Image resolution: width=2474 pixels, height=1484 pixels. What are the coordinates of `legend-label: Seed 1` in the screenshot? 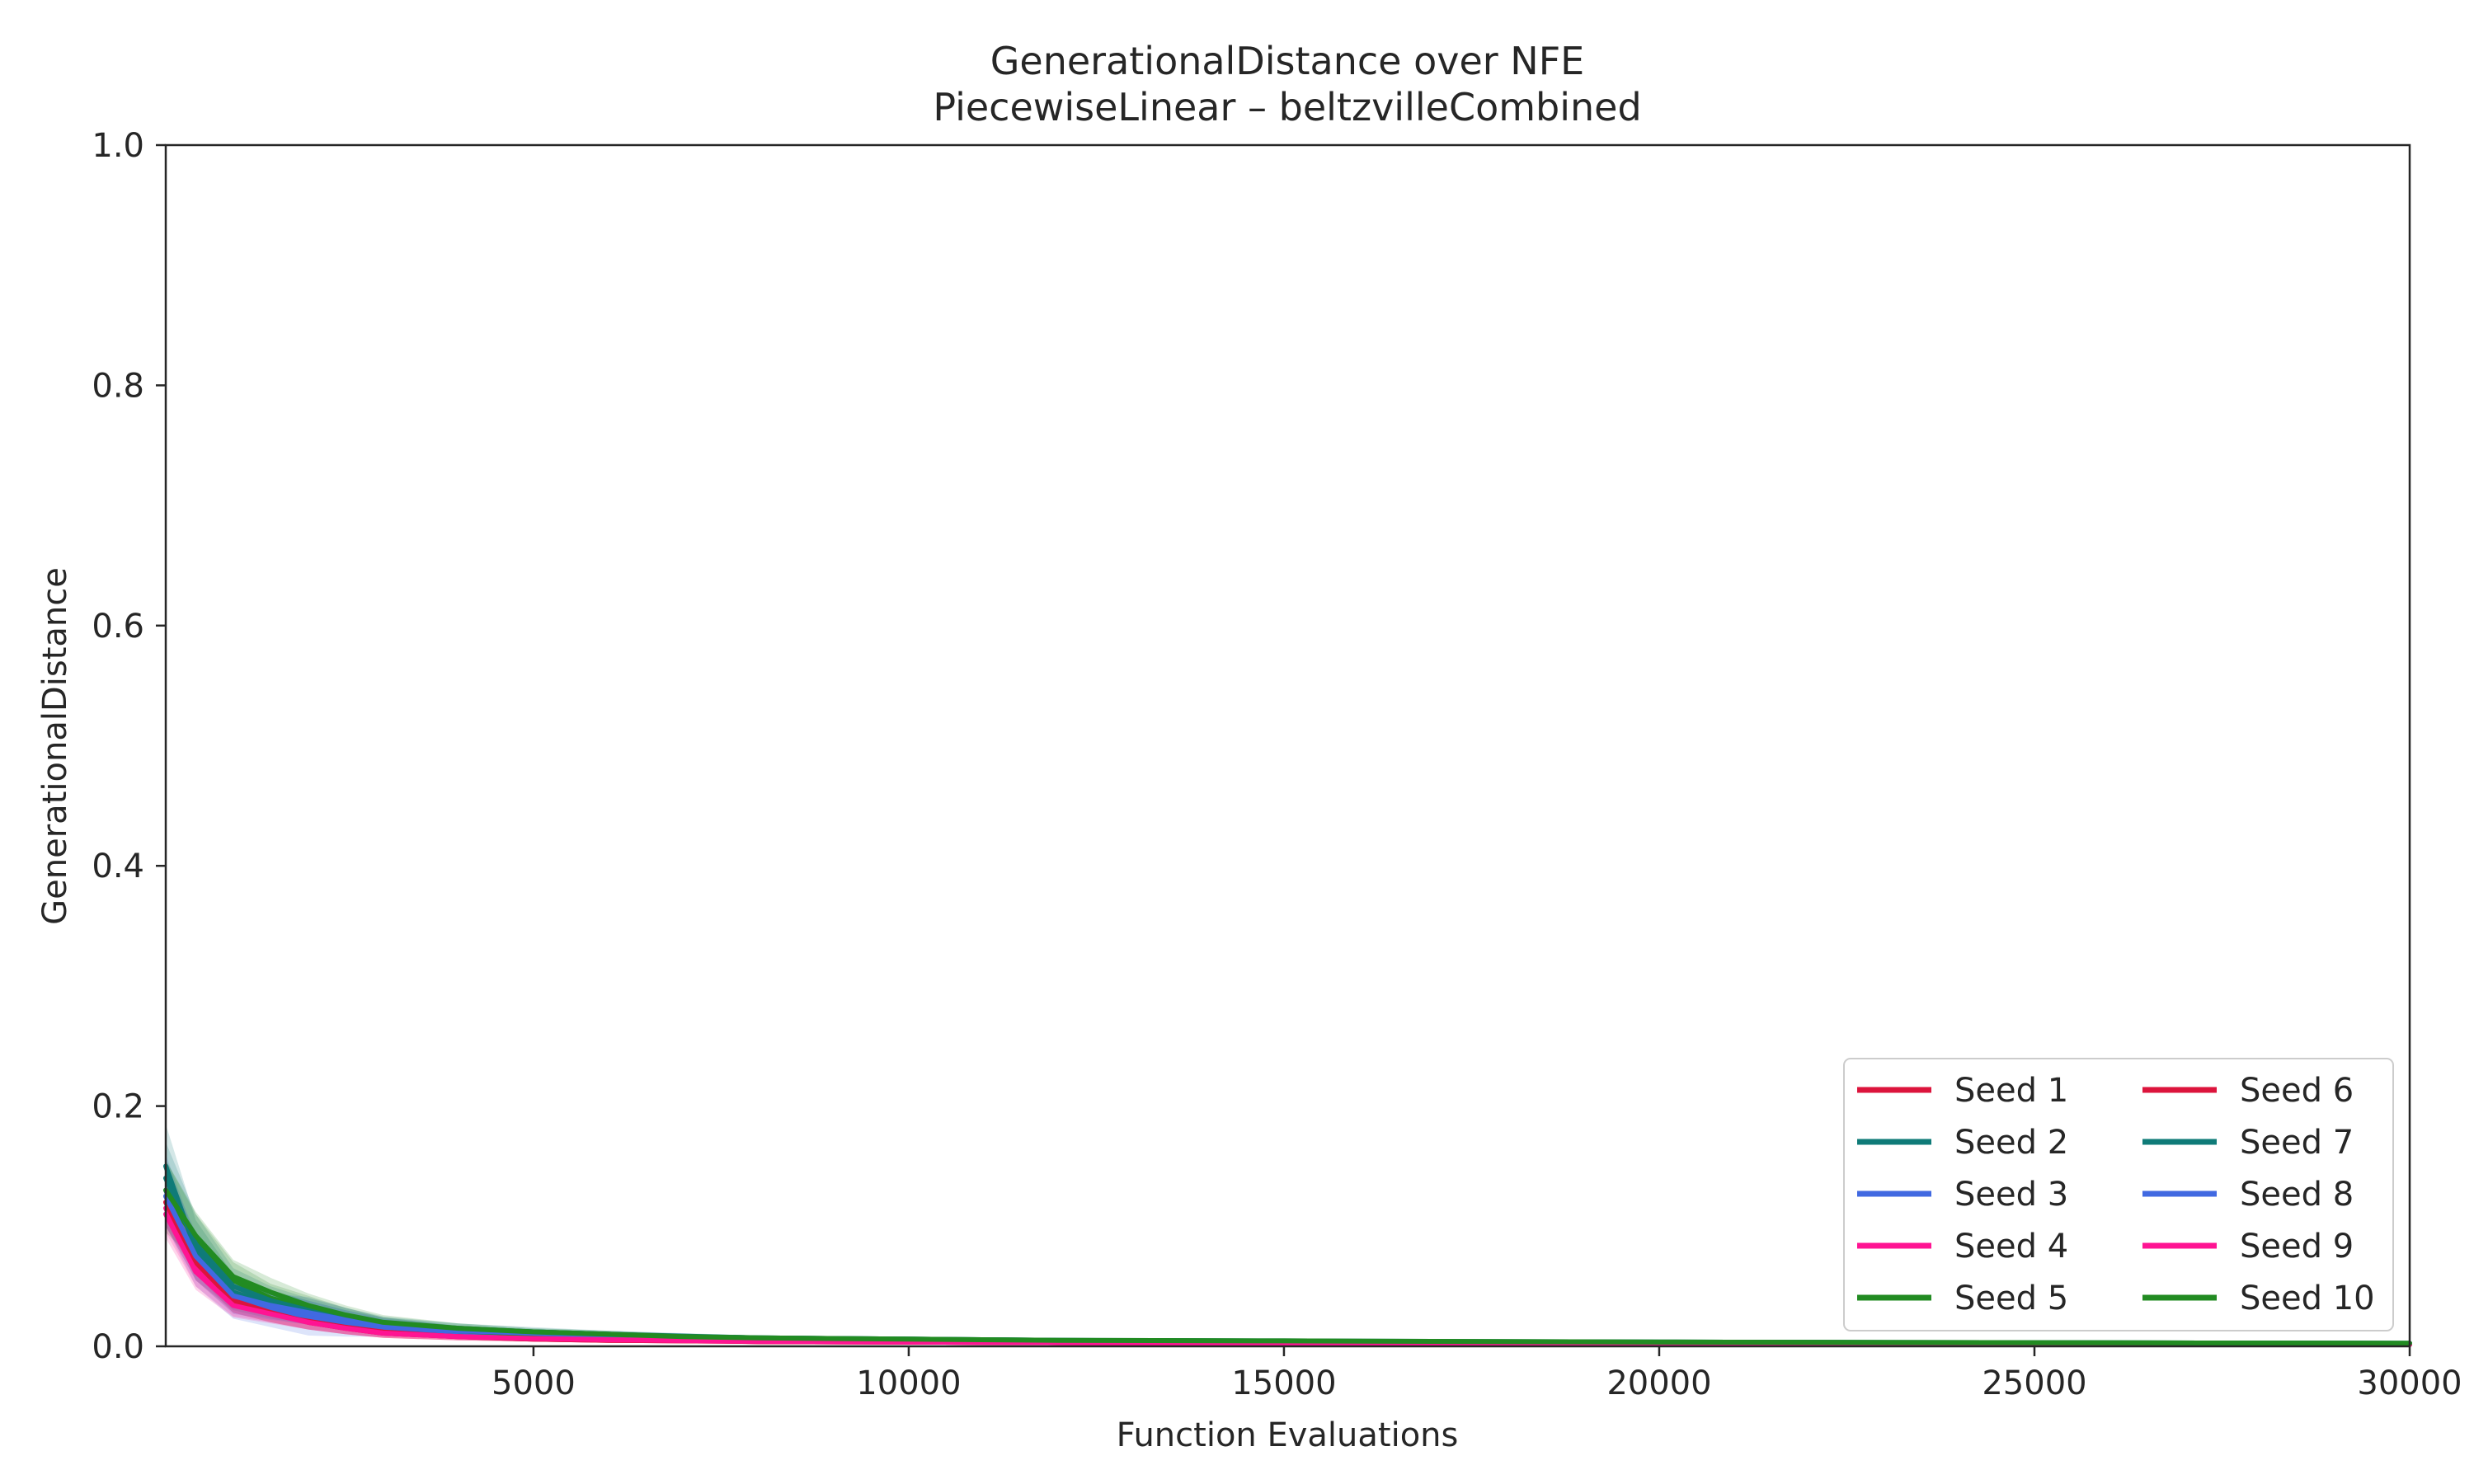 It's located at (2011, 1091).